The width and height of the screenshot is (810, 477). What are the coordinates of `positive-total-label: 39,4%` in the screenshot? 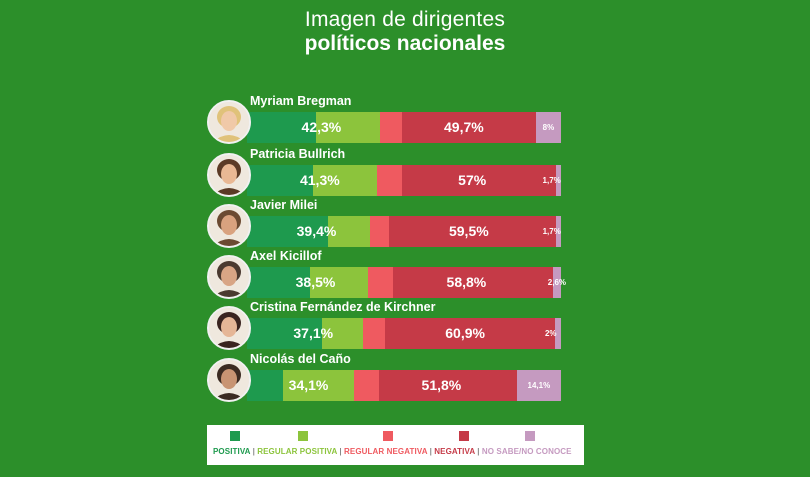 It's located at (316, 231).